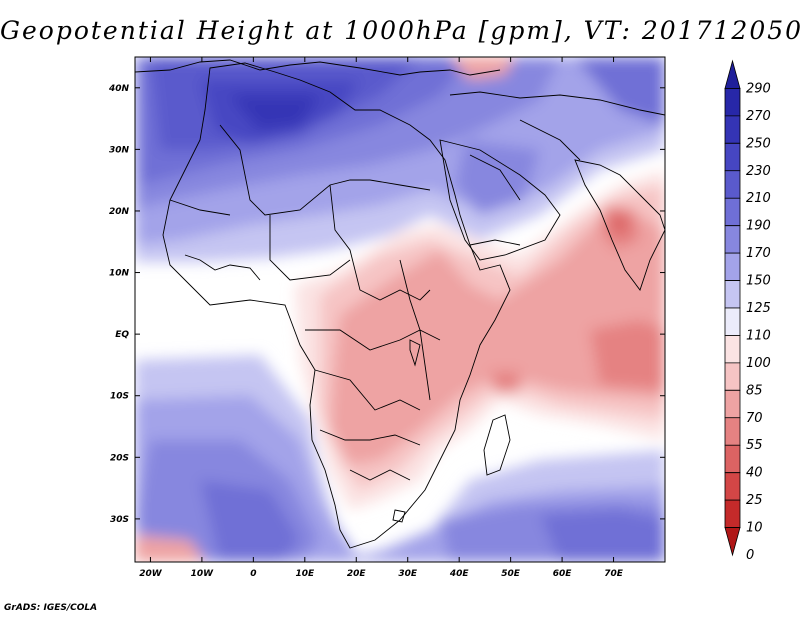 This screenshot has width=800, height=618. Describe the element at coordinates (758, 335) in the screenshot. I see `colorbar-label: 110` at that location.